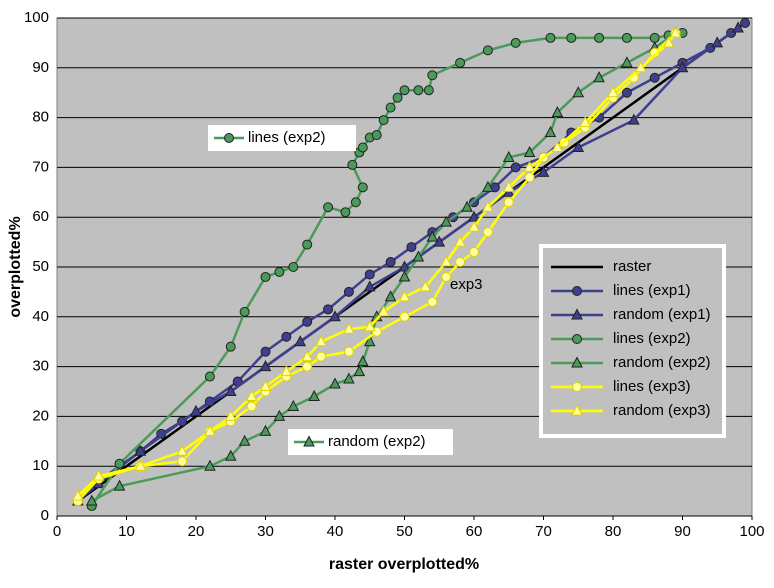  What do you see at coordinates (45, 515) in the screenshot?
I see `y-tick-label: 0` at bounding box center [45, 515].